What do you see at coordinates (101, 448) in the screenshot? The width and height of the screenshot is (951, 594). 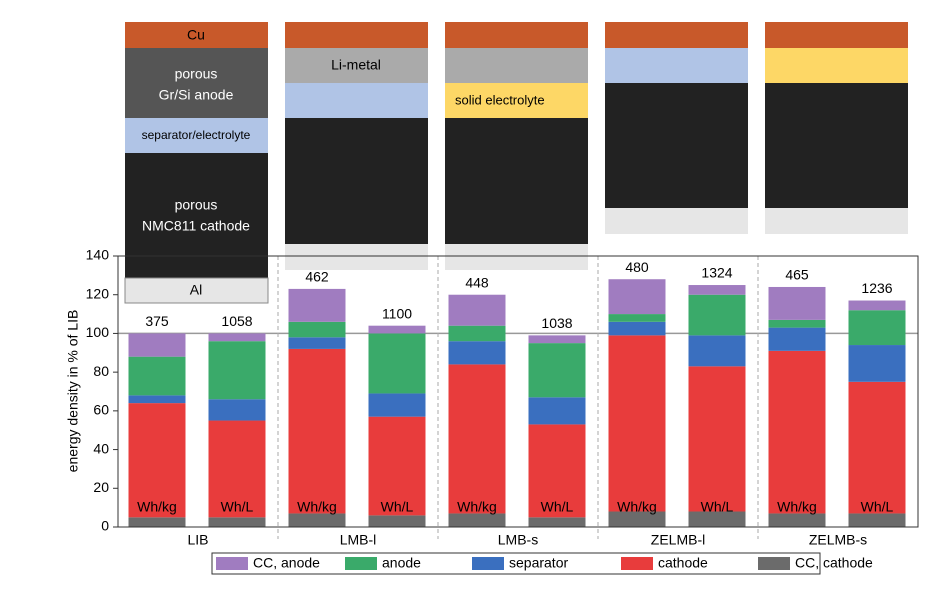 I see `y-tick-label: 40` at bounding box center [101, 448].